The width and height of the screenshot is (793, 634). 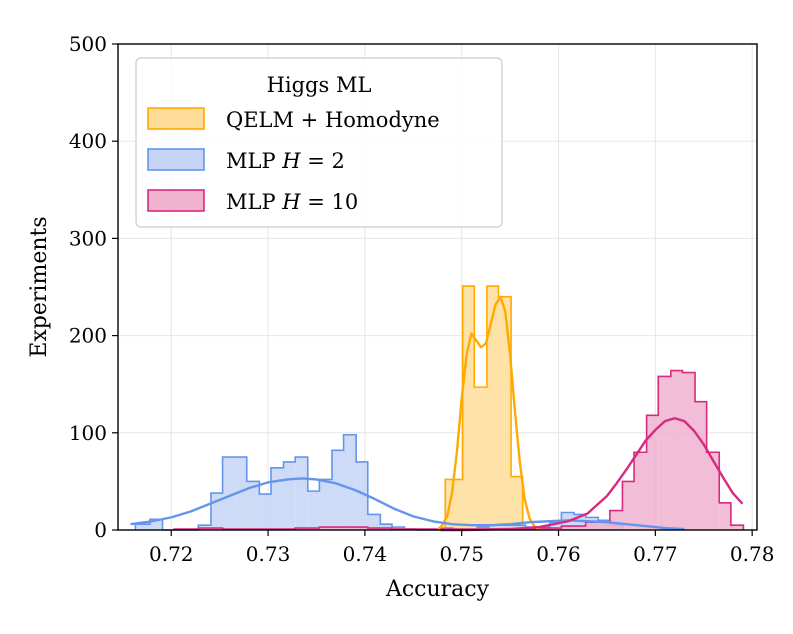 I want to click on x-tick-label: 0.74, so click(x=365, y=554).